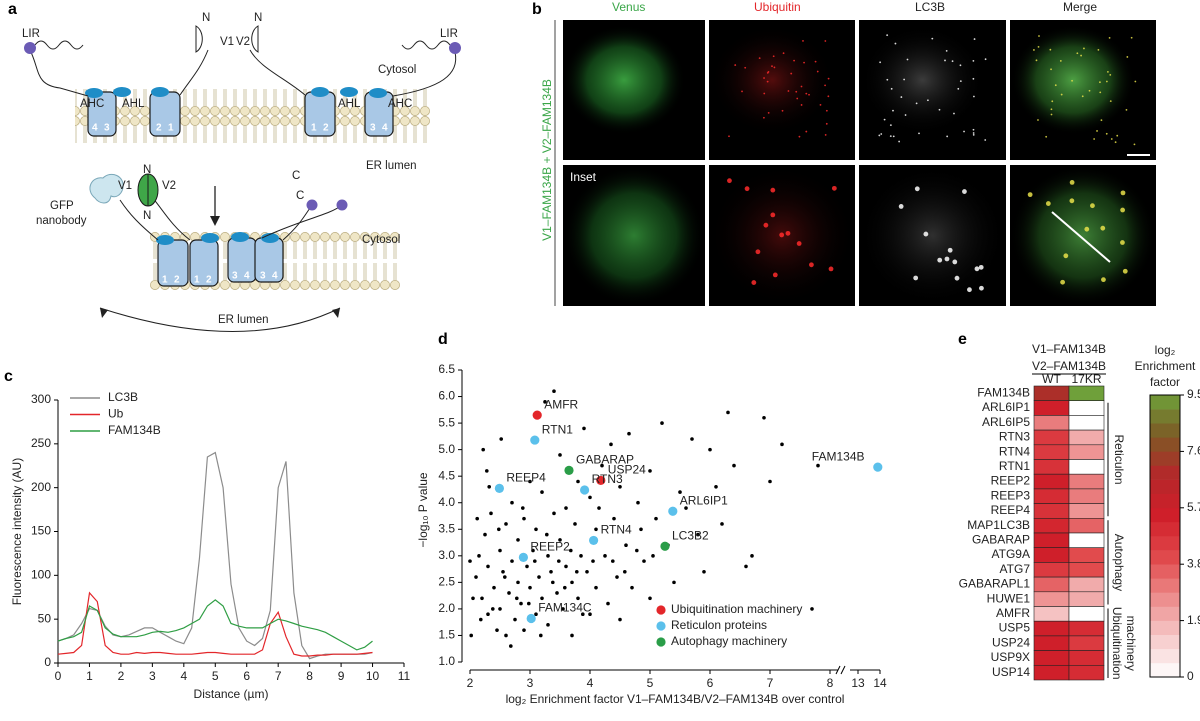 The image size is (1200, 721). Describe the element at coordinates (446, 635) in the screenshot. I see `y-tick-label: 1.5` at that location.